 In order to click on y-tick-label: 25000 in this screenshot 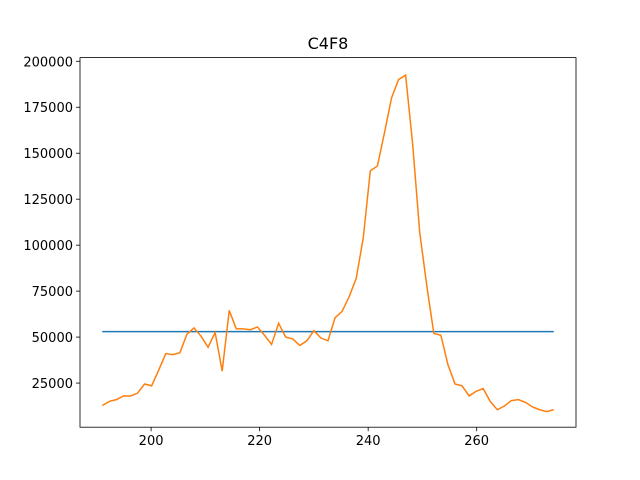, I will do `click(52, 384)`.